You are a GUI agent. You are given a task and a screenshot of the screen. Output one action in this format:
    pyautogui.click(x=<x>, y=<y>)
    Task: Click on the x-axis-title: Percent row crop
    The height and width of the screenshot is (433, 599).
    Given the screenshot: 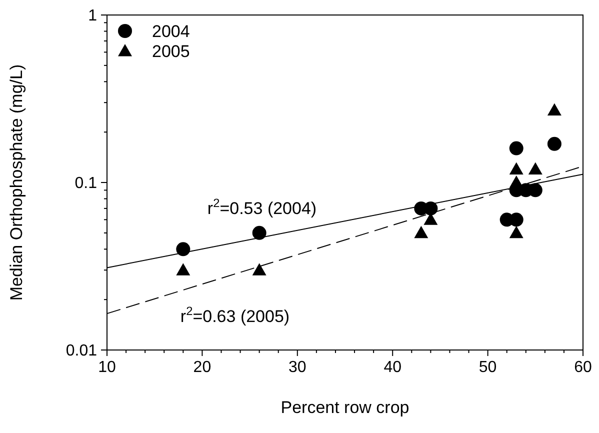 What is the action you would take?
    pyautogui.click(x=345, y=407)
    